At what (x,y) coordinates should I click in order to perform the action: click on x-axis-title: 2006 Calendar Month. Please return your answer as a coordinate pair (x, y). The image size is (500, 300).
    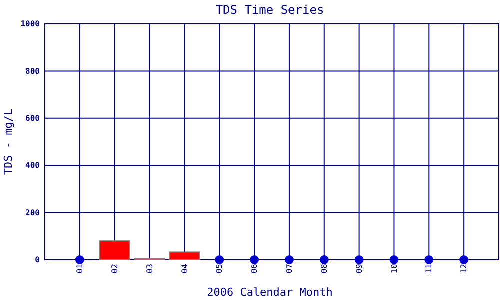
    Looking at the image, I should click on (270, 292).